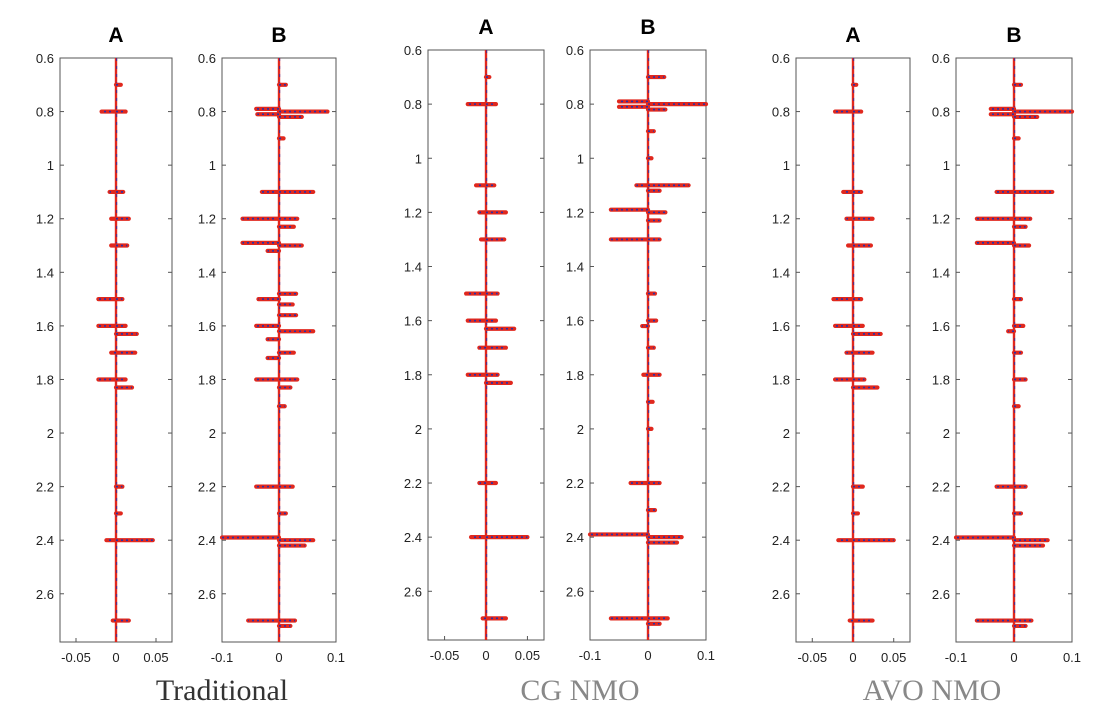 Image resolution: width=1100 pixels, height=720 pixels. Describe the element at coordinates (222, 690) in the screenshot. I see `group-caption-traditional: Traditional` at that location.